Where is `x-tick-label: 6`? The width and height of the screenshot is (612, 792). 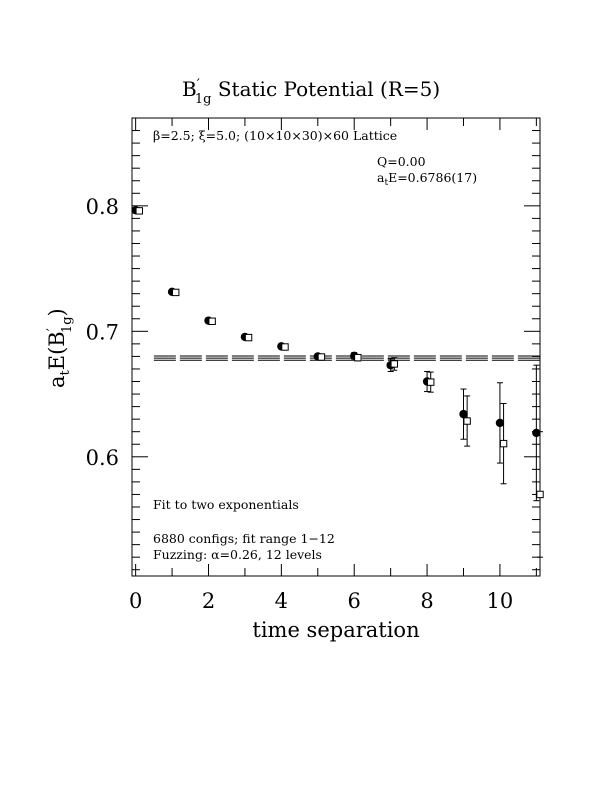
x-tick-label: 6 is located at coordinates (354, 601).